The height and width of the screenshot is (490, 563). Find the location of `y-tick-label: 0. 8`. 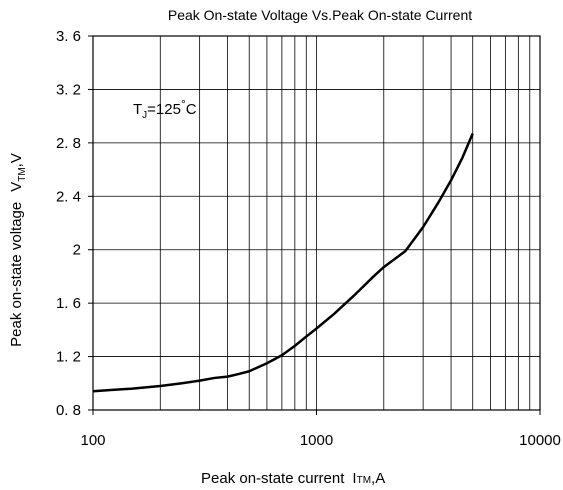

y-tick-label: 0. 8 is located at coordinates (68, 410).